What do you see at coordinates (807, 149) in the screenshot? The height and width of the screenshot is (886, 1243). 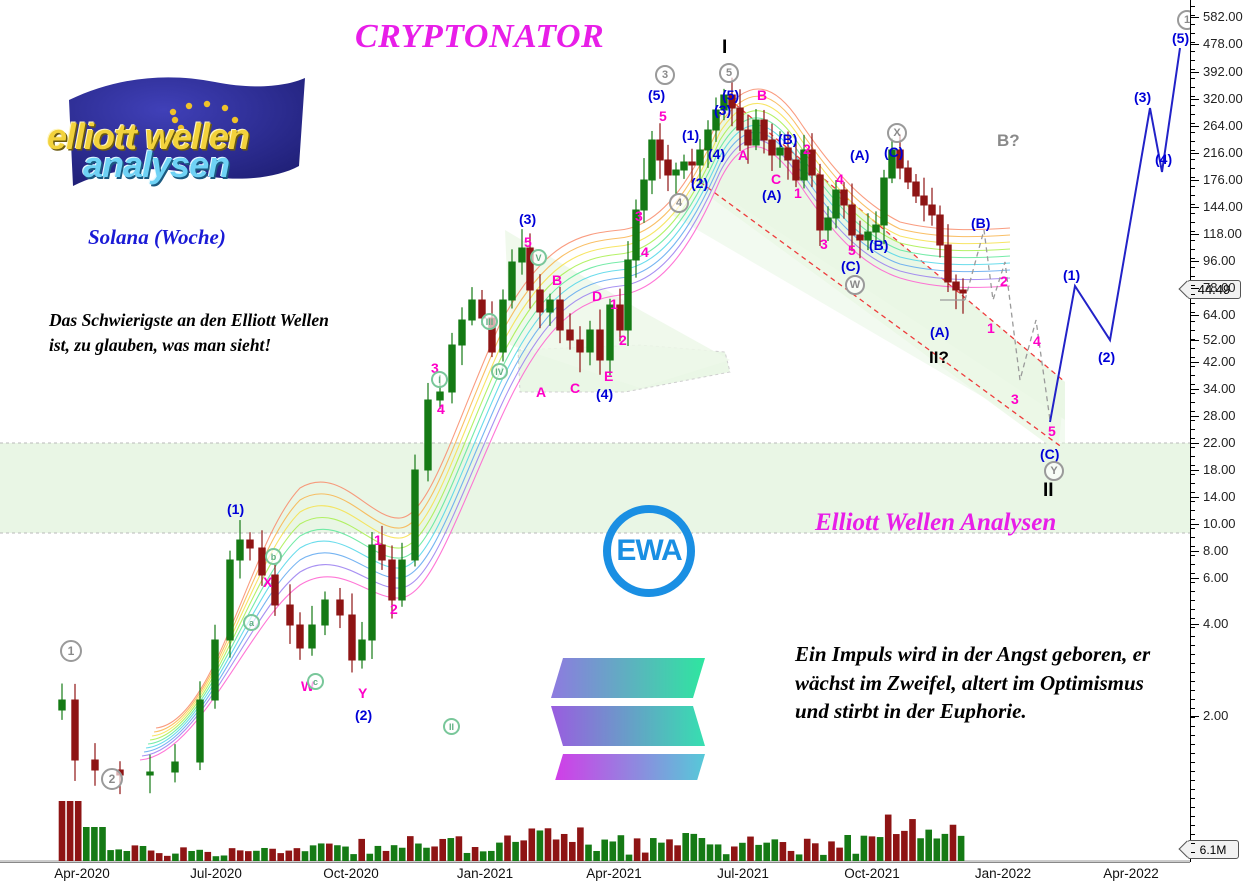 I see `wave-label: 2` at bounding box center [807, 149].